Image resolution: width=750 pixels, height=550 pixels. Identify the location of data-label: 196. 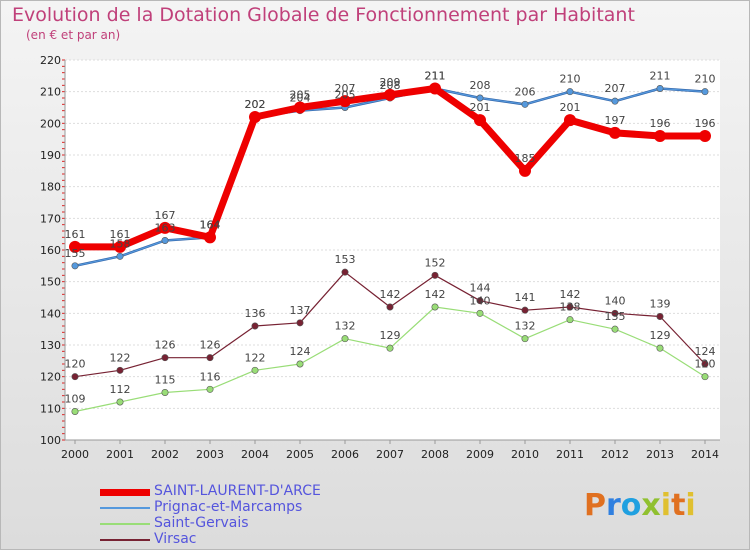
(660, 123).